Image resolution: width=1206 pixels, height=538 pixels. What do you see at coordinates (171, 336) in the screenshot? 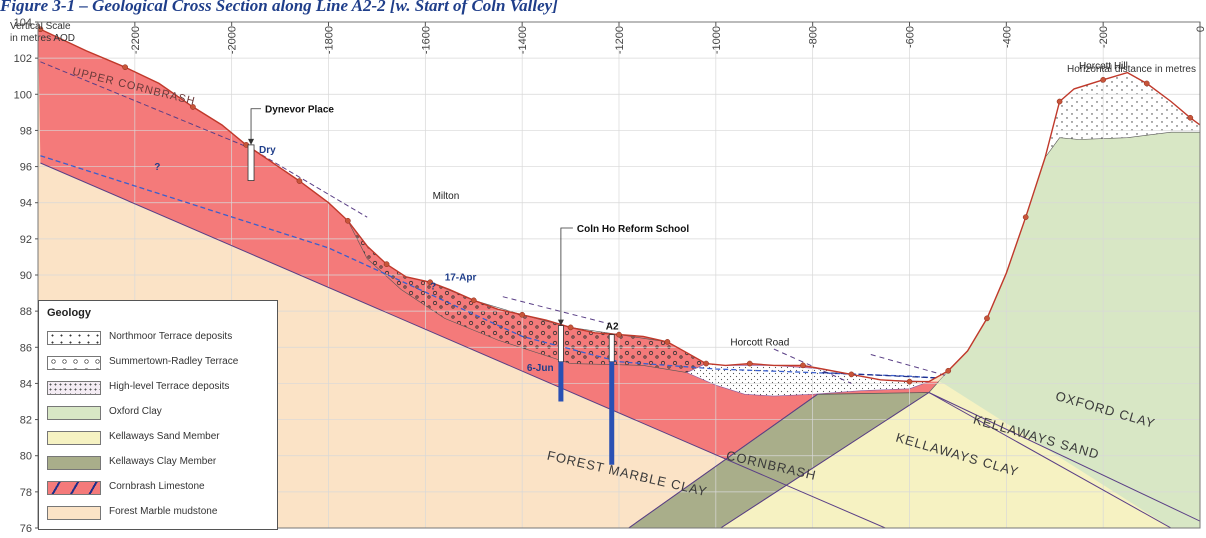
I see `legend-label: Northmoor Terrace deposits` at bounding box center [171, 336].